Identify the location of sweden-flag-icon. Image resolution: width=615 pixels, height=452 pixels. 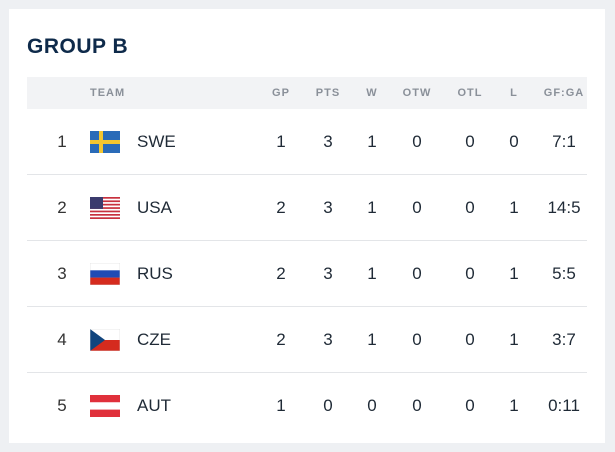
(105, 142).